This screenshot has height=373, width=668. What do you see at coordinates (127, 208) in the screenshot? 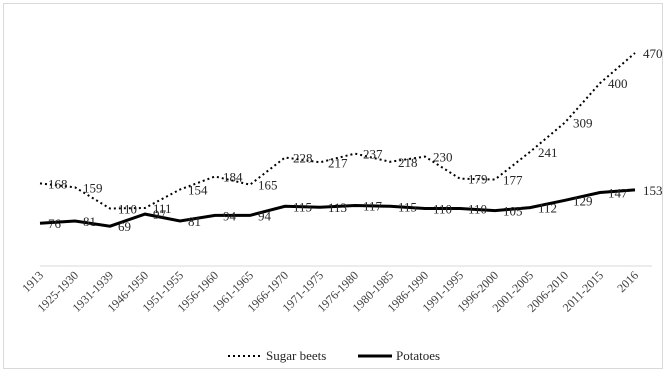
I see `data-label-sugar-beets: 110` at bounding box center [127, 208].